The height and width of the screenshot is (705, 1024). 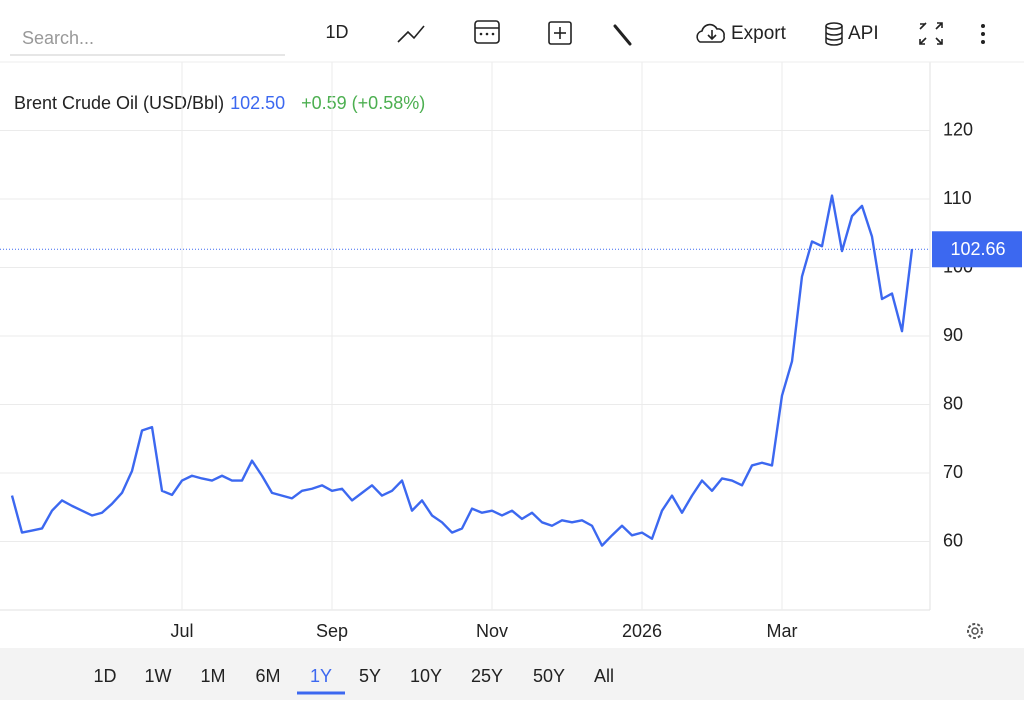 I want to click on range-button: 5Y, so click(x=370, y=676).